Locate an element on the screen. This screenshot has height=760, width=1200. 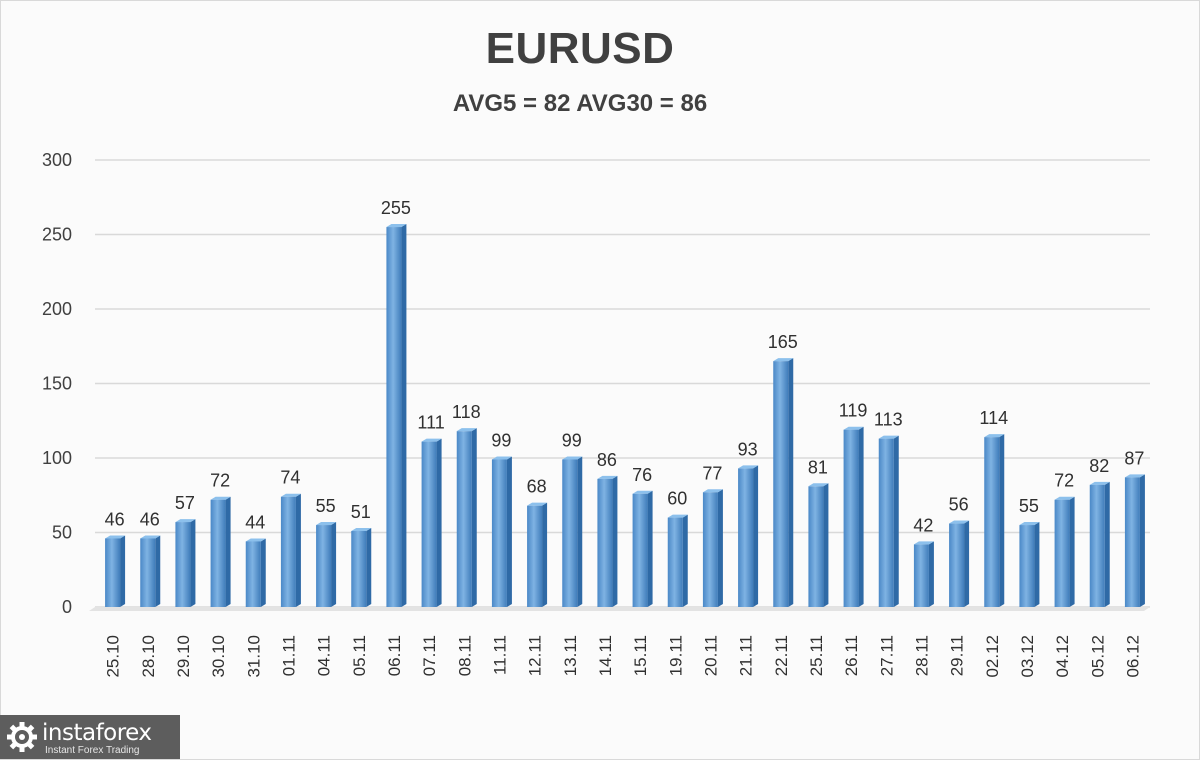
watermark-logo: instaforex Instant Forex Trading is located at coordinates (90, 737).